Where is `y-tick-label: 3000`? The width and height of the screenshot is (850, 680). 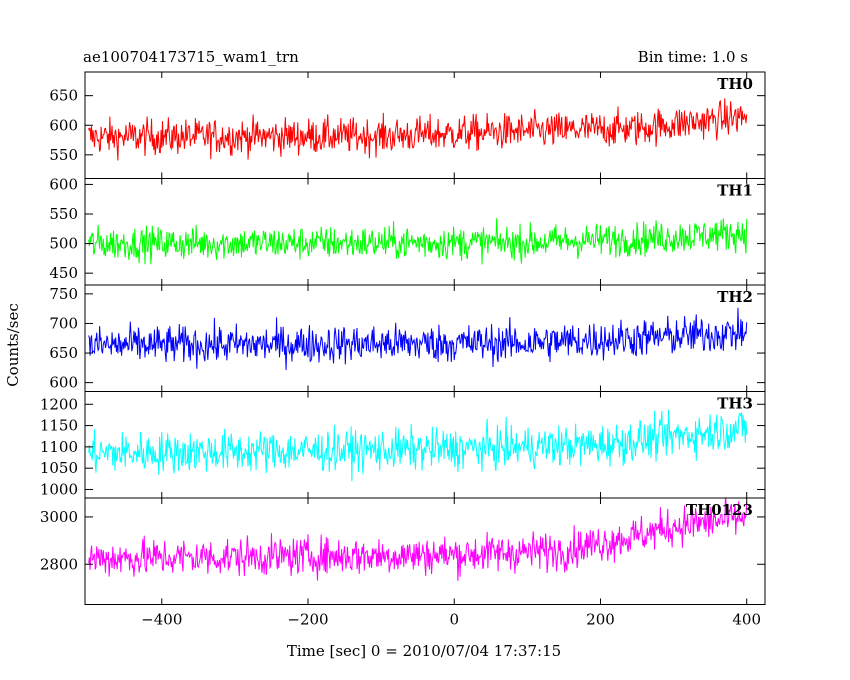 y-tick-label: 3000 is located at coordinates (59, 517).